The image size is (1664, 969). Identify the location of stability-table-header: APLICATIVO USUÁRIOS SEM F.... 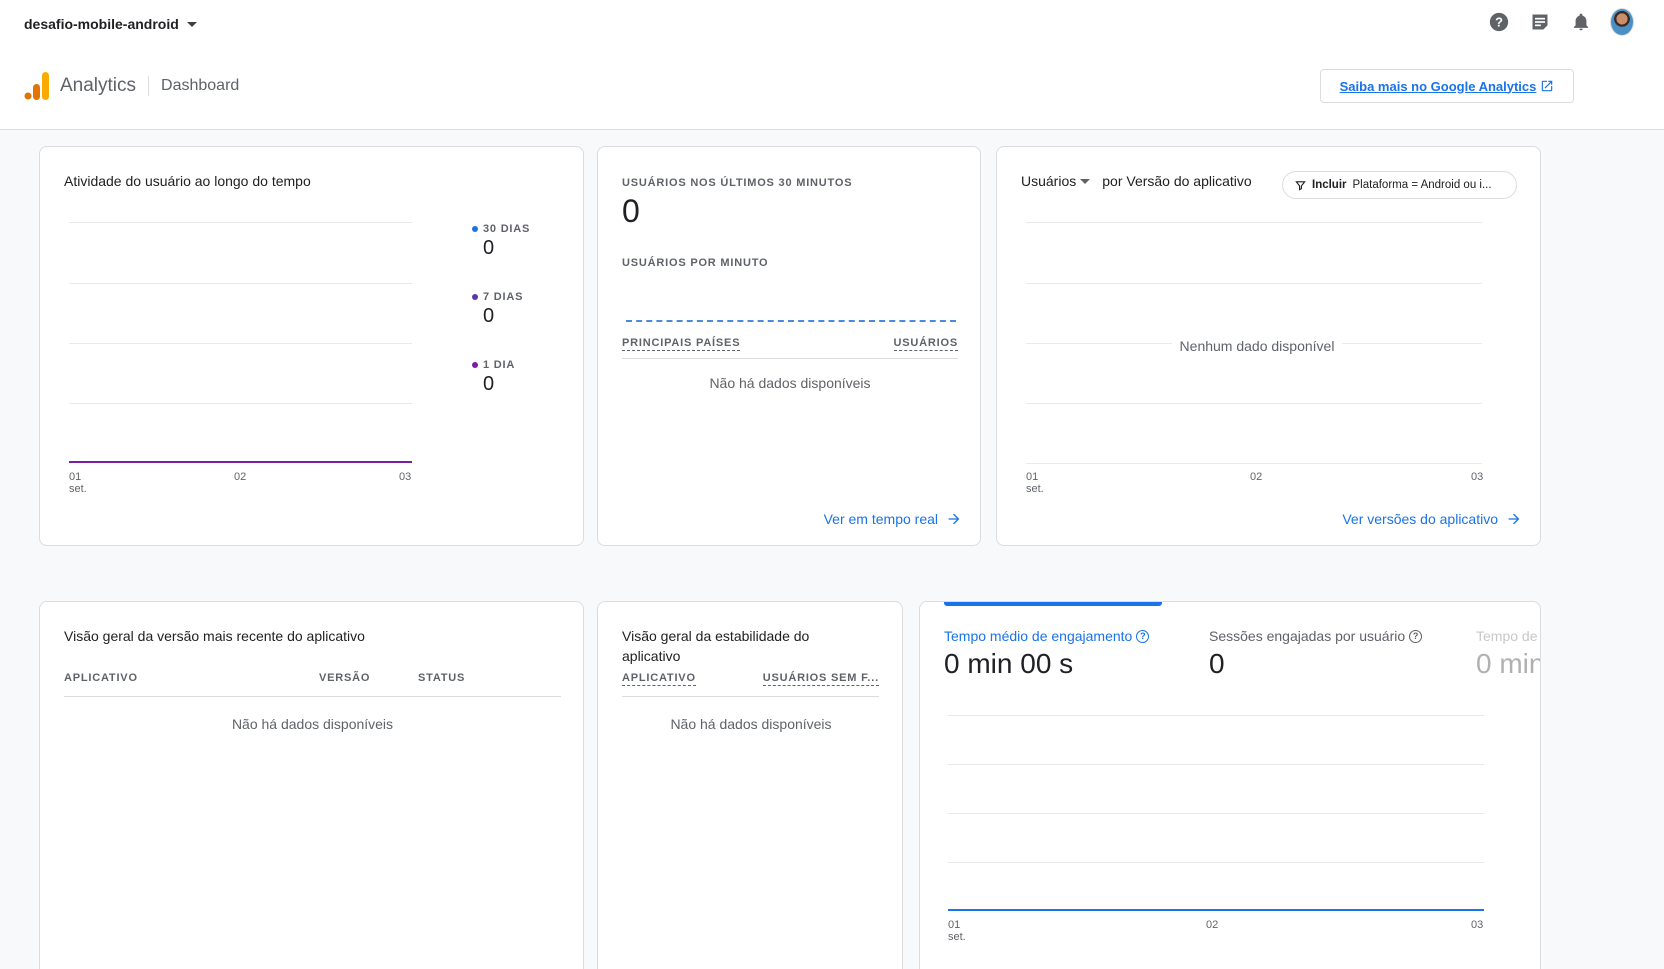
(750, 684).